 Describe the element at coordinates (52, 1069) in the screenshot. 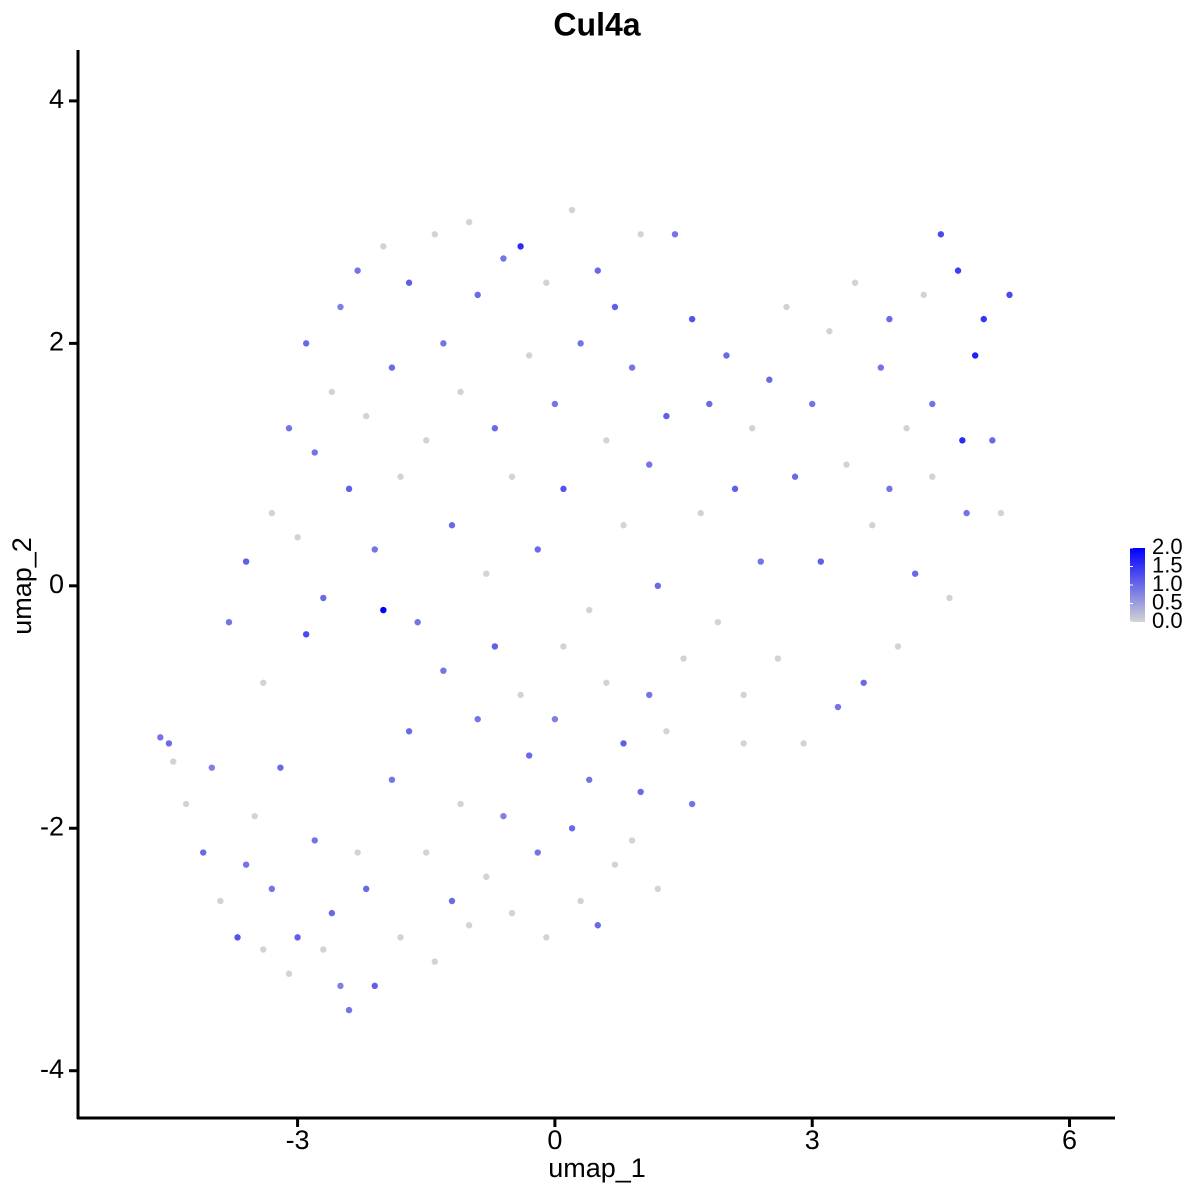

I see `y-tick-label: -4` at that location.